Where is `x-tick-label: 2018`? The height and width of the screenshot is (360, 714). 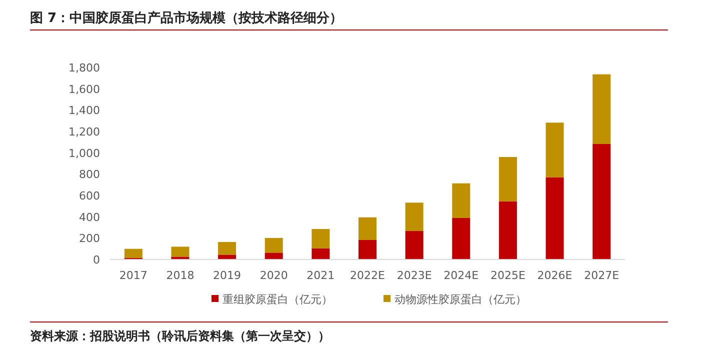 x-tick-label: 2018 is located at coordinates (180, 275).